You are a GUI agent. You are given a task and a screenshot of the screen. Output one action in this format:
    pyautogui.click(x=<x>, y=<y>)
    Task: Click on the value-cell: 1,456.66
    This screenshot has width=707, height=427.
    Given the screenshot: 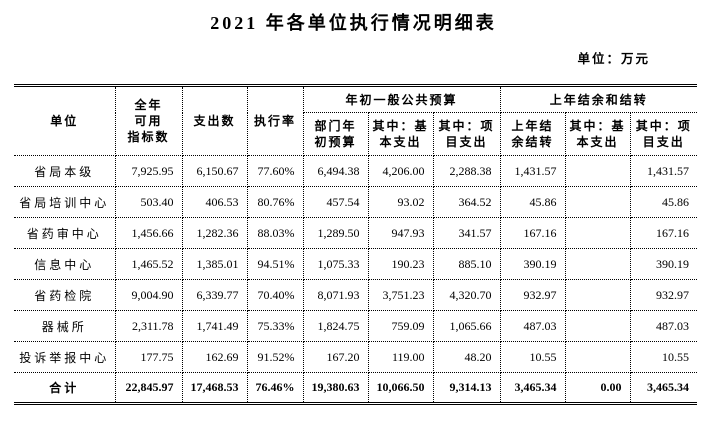 What is the action you would take?
    pyautogui.click(x=148, y=233)
    